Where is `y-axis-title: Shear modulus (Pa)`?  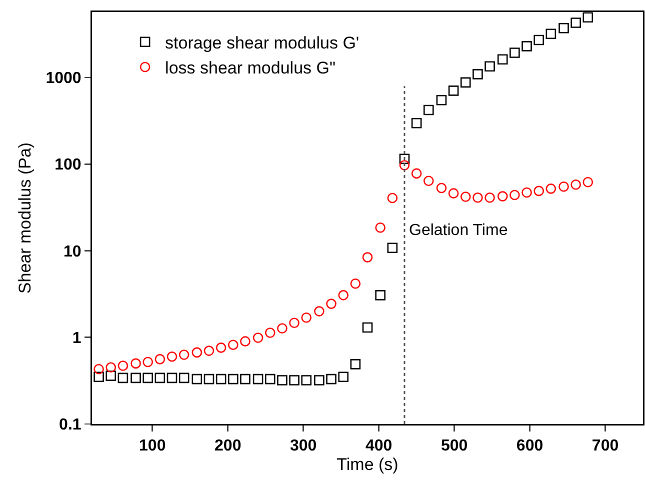 y-axis-title: Shear modulus (Pa) is located at coordinates (25, 218).